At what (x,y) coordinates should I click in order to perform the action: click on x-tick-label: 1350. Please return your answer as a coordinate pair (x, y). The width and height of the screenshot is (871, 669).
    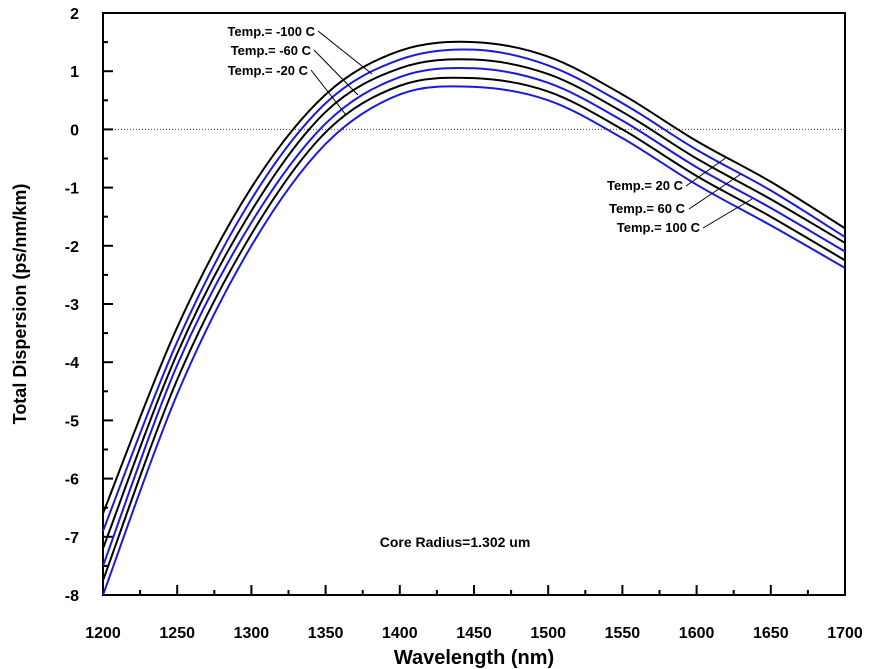
    Looking at the image, I should click on (326, 633).